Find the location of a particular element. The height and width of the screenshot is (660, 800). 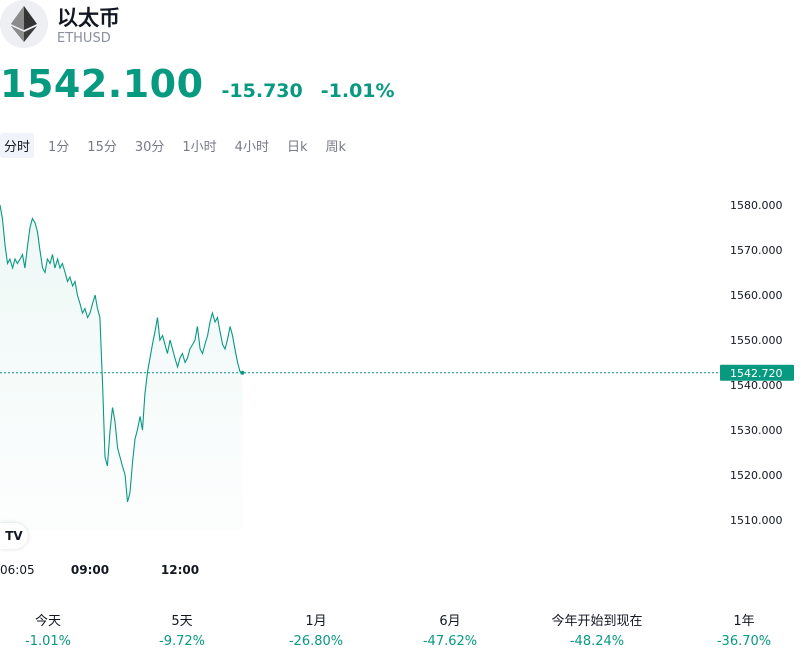

quote-row: 1542.100 -15.730 -1.01% is located at coordinates (197, 84).